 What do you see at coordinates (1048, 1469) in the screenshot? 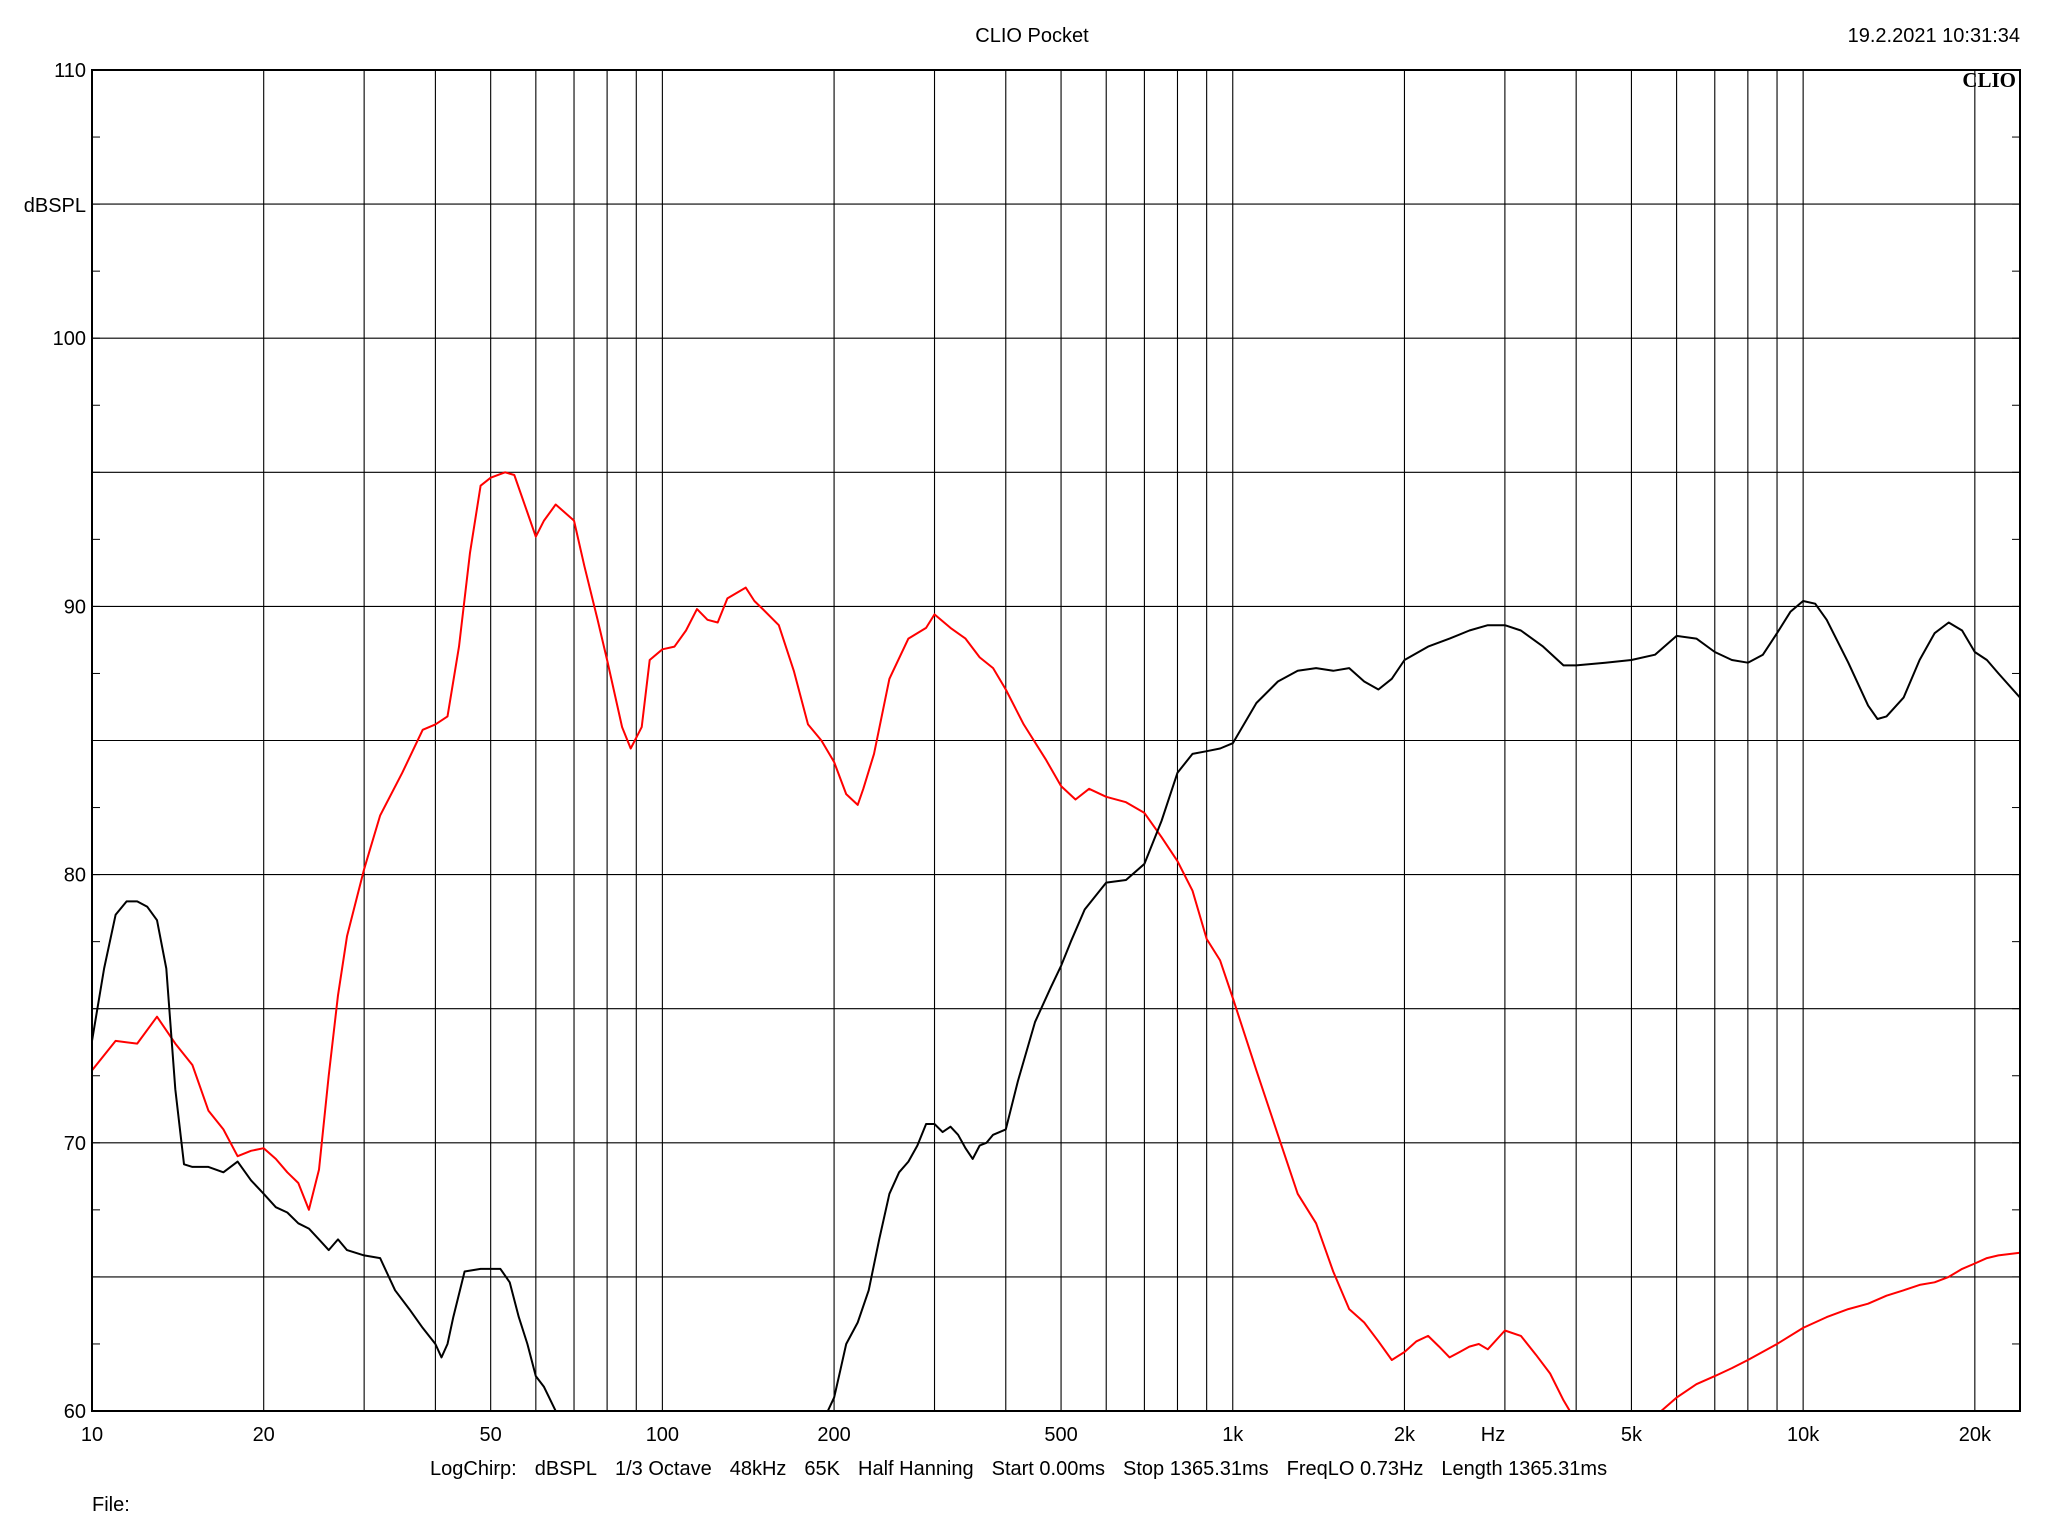
I see `footer-item: Start 0.00ms` at bounding box center [1048, 1469].